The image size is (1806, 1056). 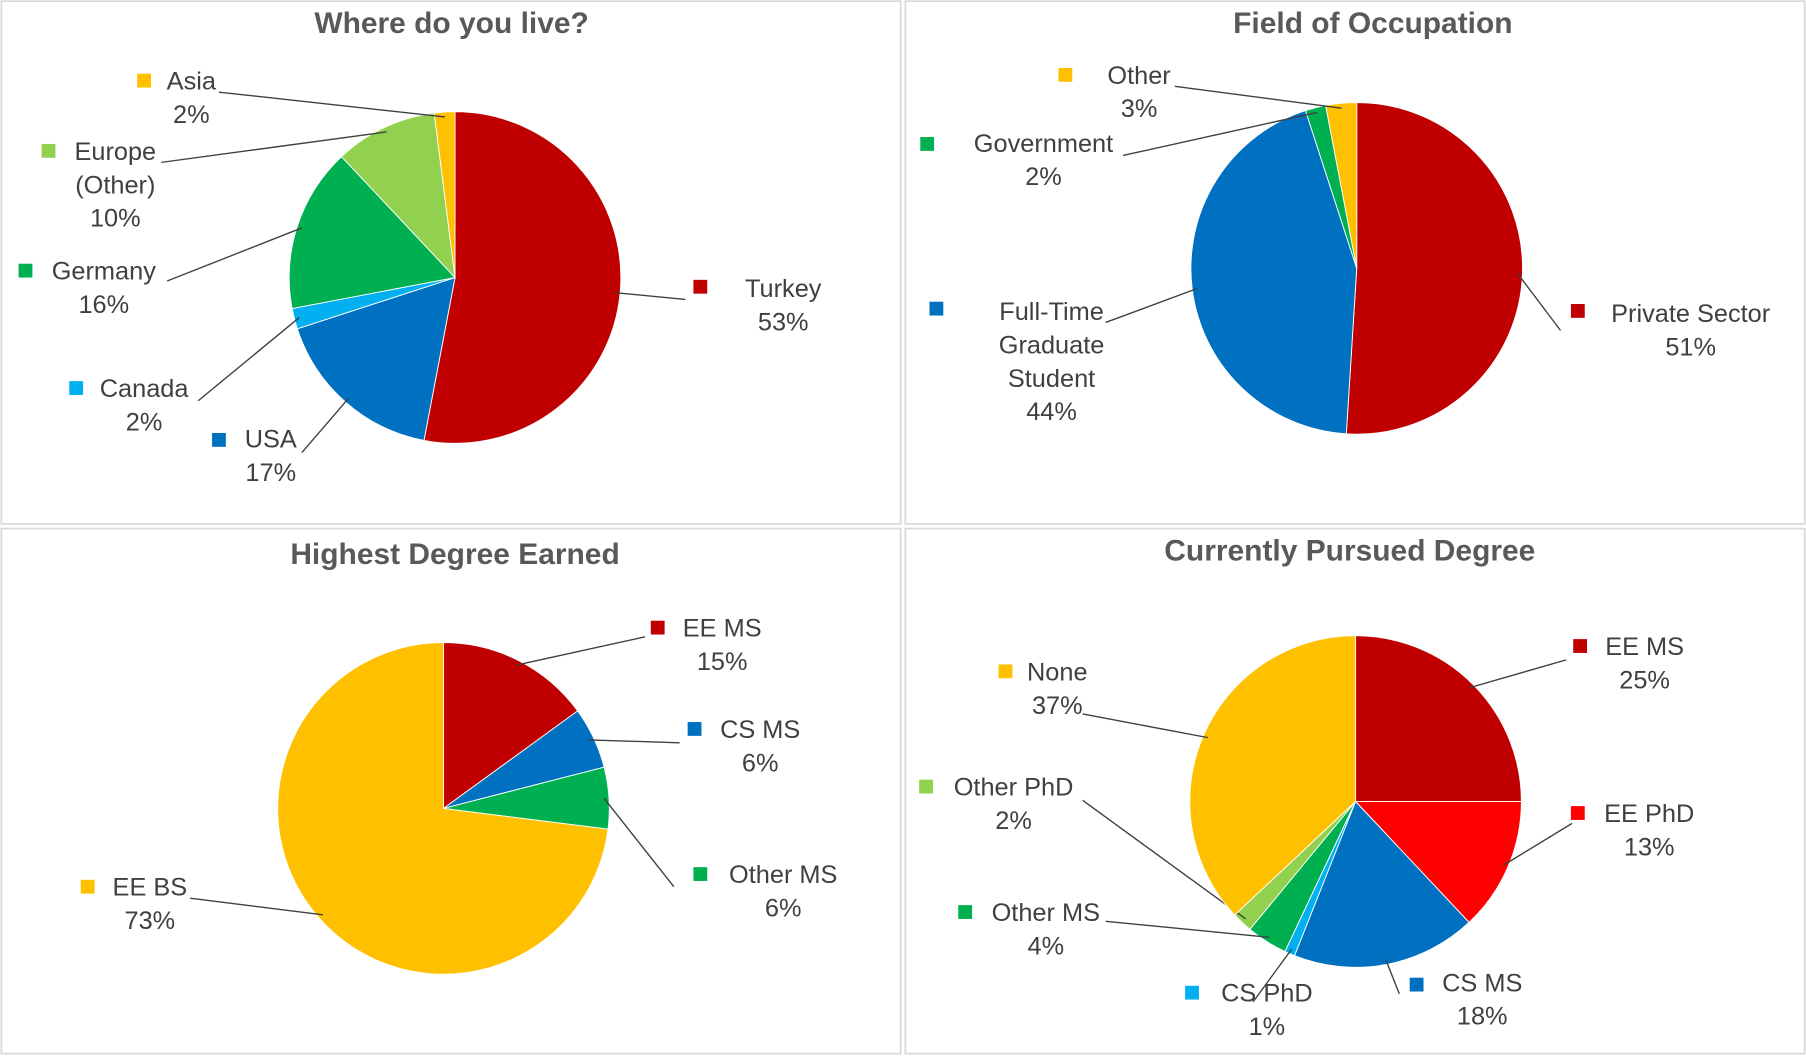 What do you see at coordinates (1644, 680) in the screenshot?
I see `value-label: 25%` at bounding box center [1644, 680].